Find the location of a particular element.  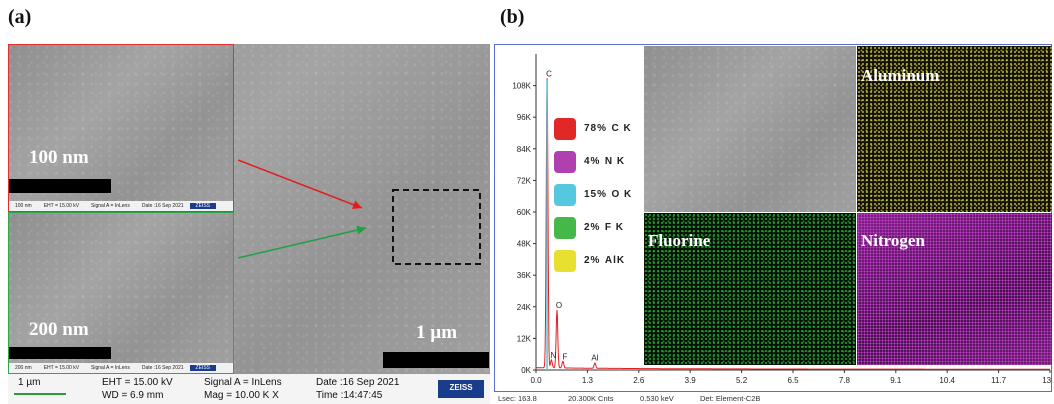

inset-100nm-scalebar is located at coordinates (60, 186).